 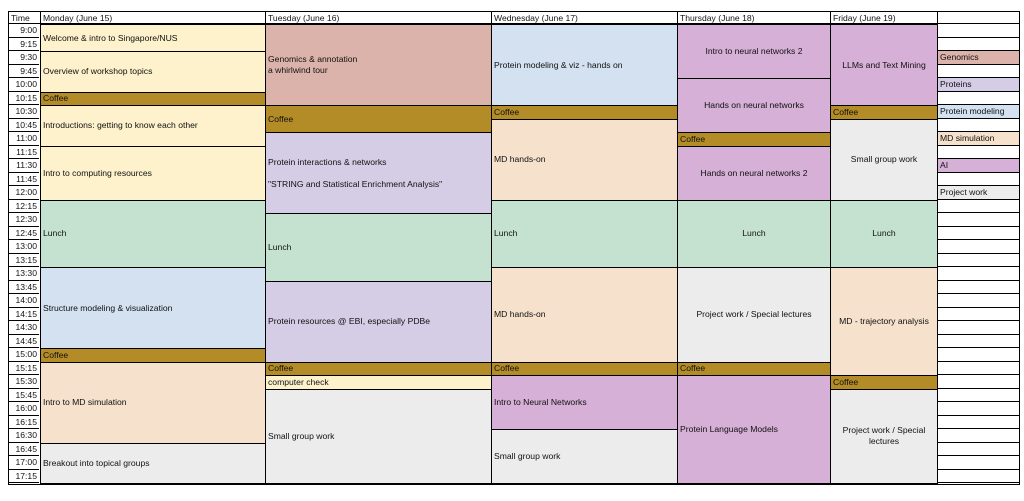 What do you see at coordinates (23, 233) in the screenshot?
I see `time-label: 12:45` at bounding box center [23, 233].